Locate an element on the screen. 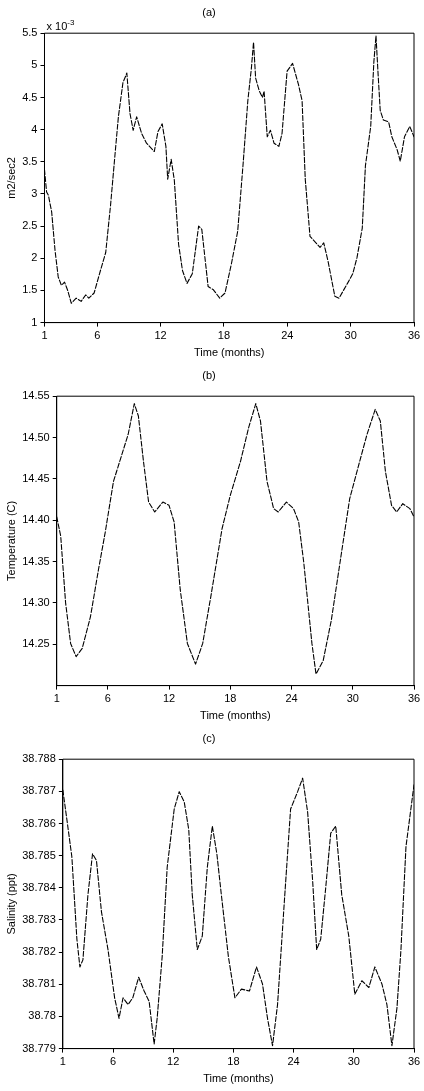  y-tick-label: 14.50 is located at coordinates (36, 436).